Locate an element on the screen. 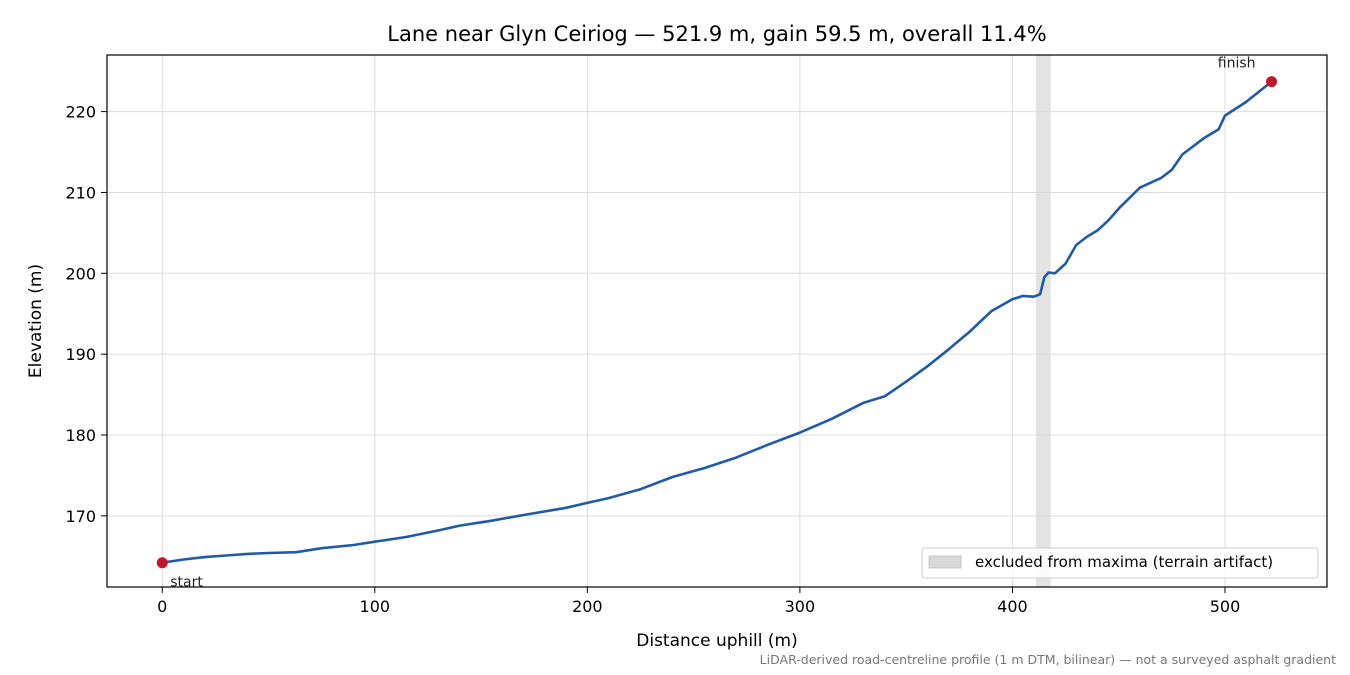 Image resolution: width=1350 pixels, height=675 pixels. legend-label: excluded from maxima (terrain artifact) is located at coordinates (1124, 562).